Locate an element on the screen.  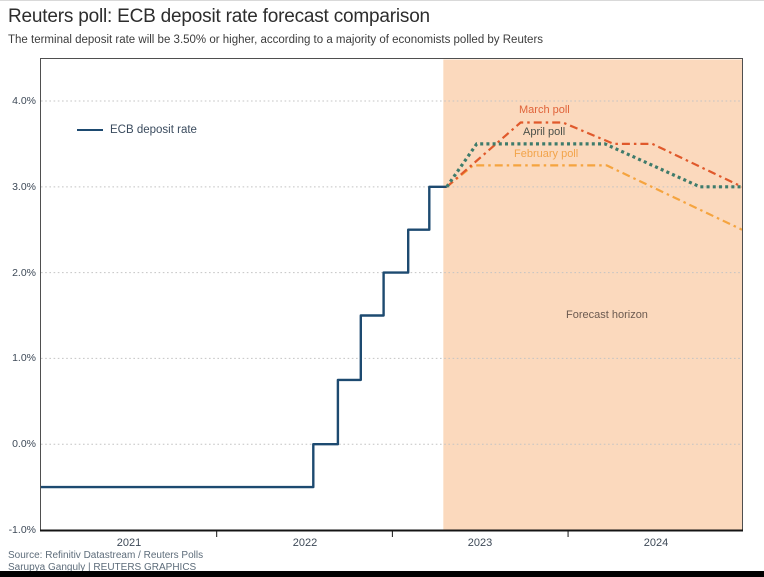
series-line-march_poll is located at coordinates (594, 154).